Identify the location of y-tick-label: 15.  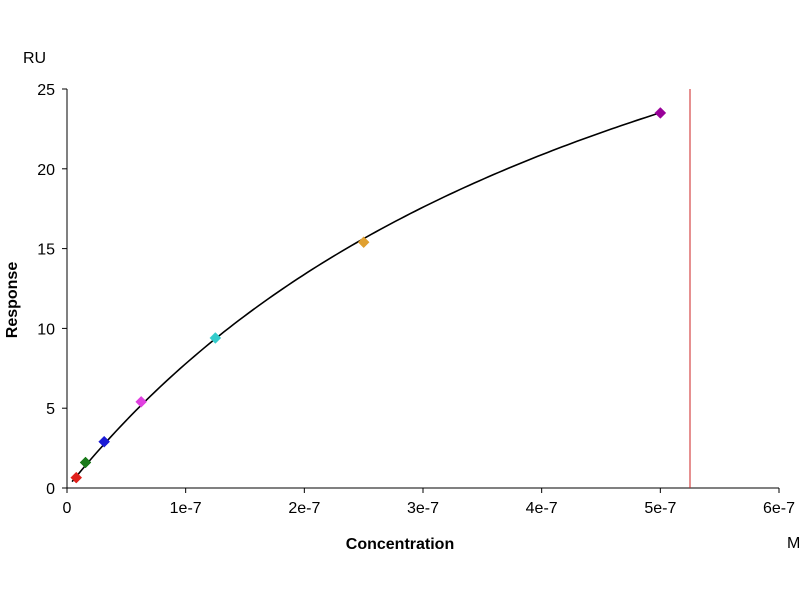
(46, 250).